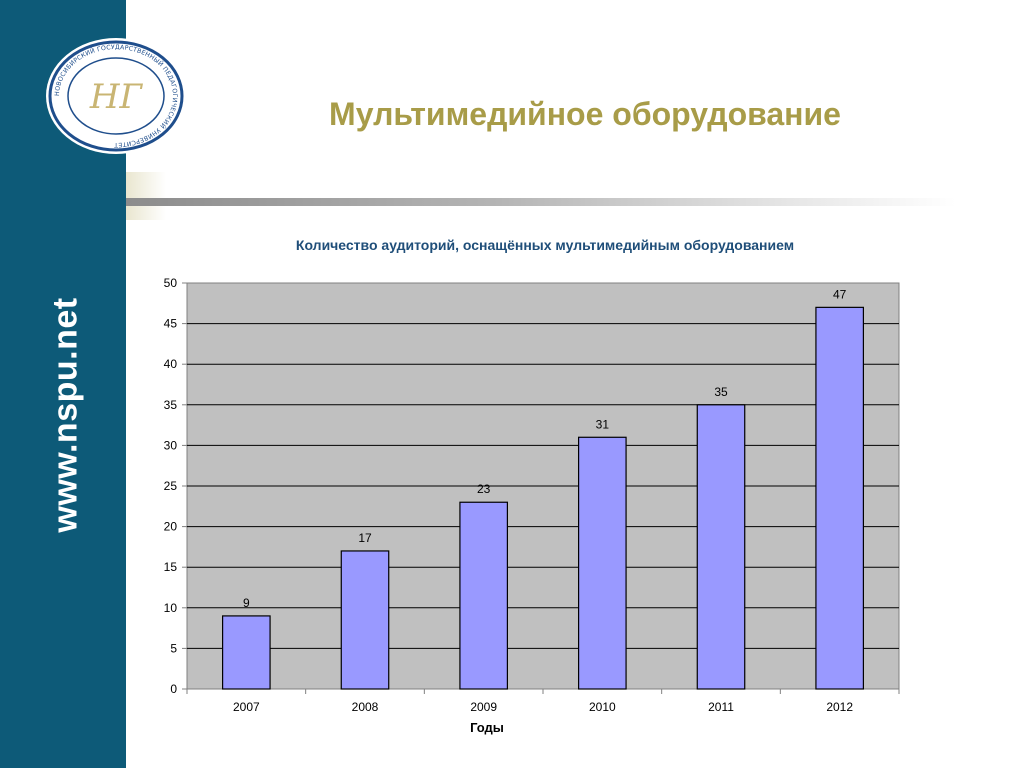  What do you see at coordinates (484, 489) in the screenshot?
I see `data-label-2009: 23` at bounding box center [484, 489].